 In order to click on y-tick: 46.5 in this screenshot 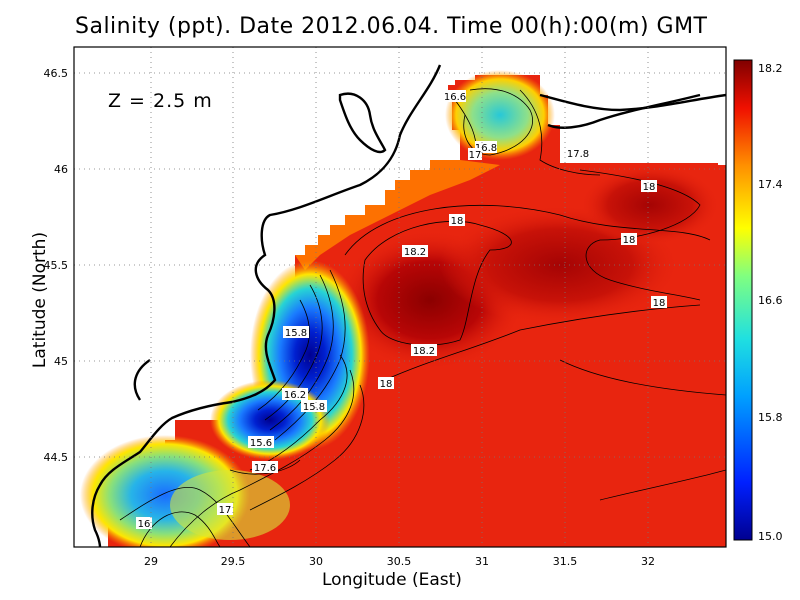, I will do `click(56, 73)`.